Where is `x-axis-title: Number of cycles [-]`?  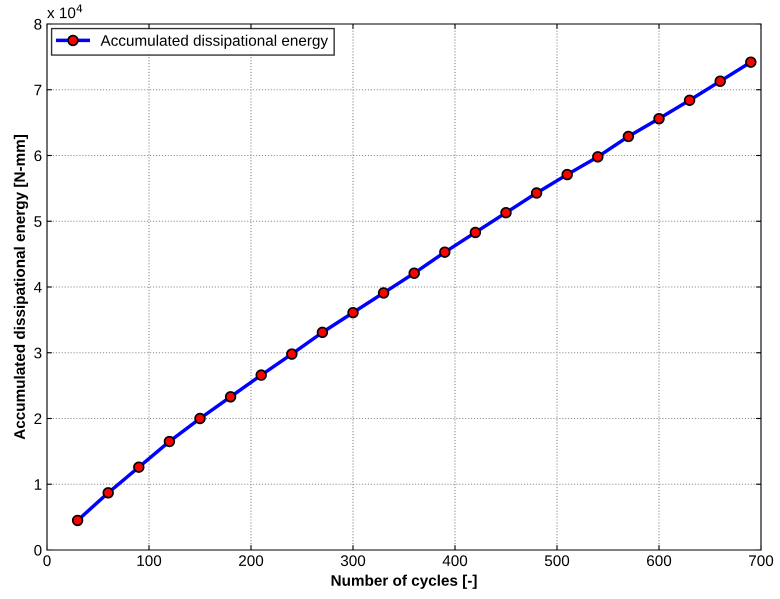 x-axis-title: Number of cycles [-] is located at coordinates (404, 581).